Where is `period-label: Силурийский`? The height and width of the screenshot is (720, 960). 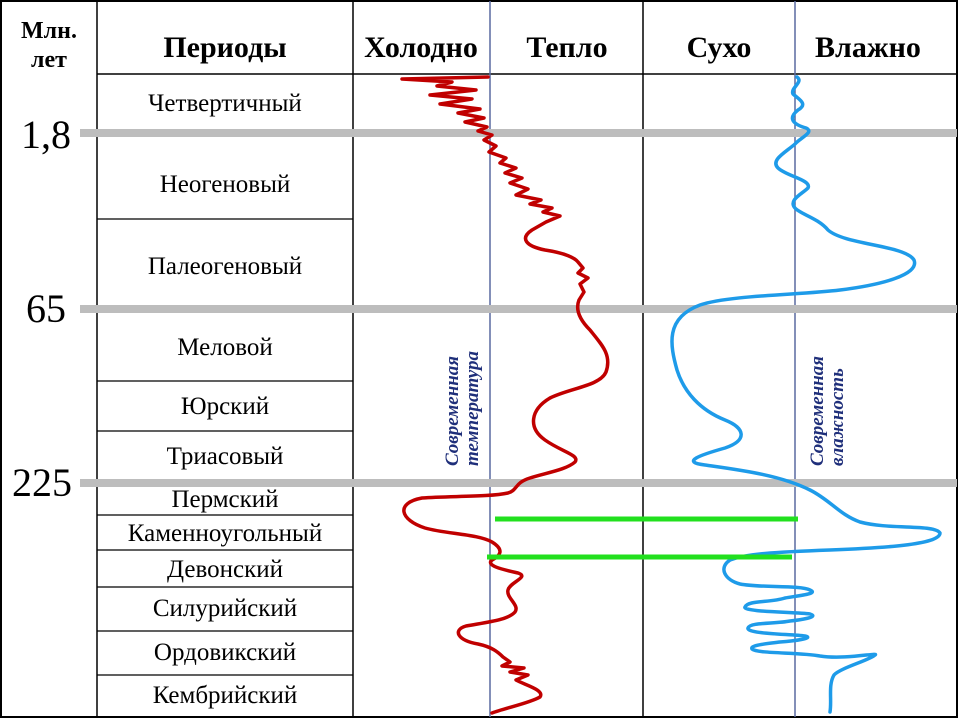
period-label: Силурийский is located at coordinates (225, 608).